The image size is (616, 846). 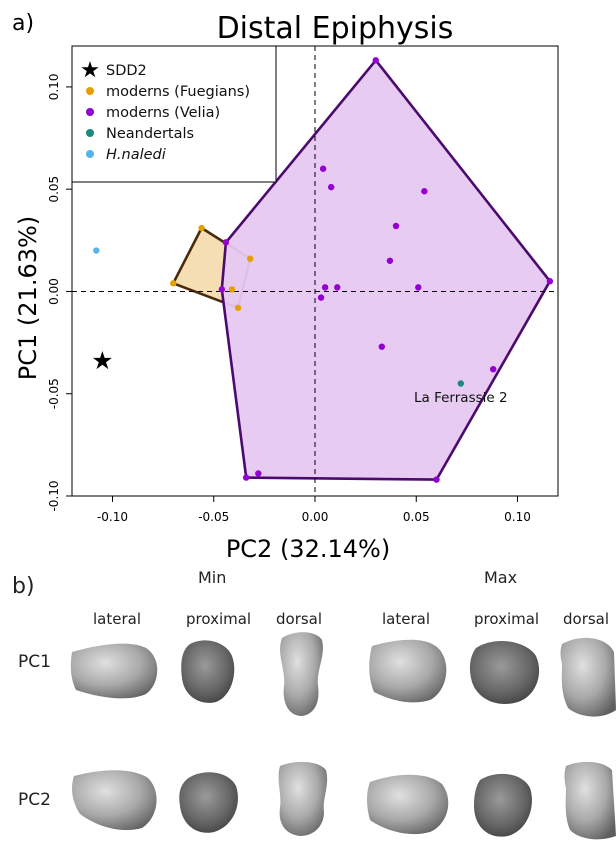 I want to click on panel-b-label: b), so click(x=23, y=586).